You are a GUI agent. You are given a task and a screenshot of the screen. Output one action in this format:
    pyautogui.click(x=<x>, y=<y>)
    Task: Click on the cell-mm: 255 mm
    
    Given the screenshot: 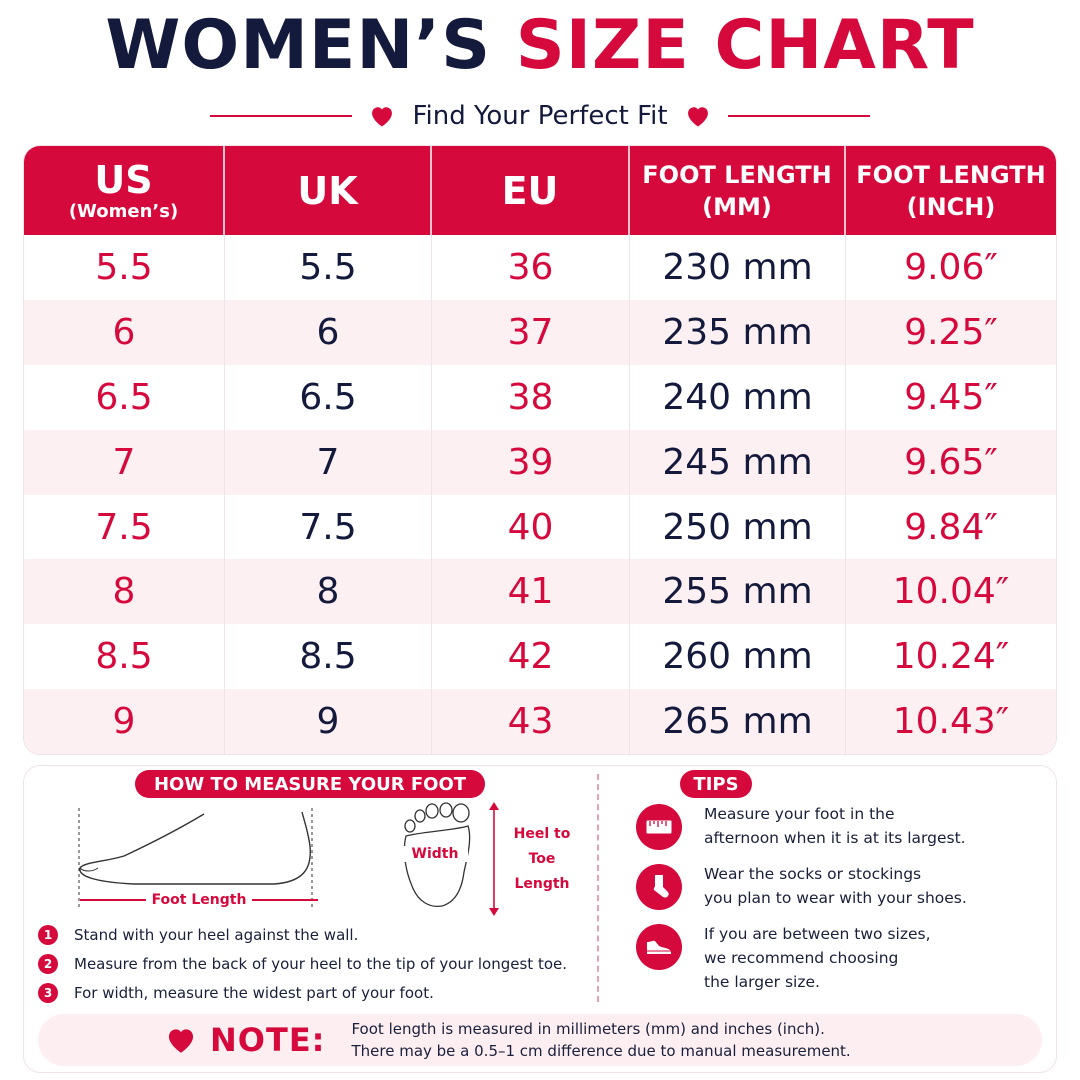 What is the action you would take?
    pyautogui.click(x=738, y=592)
    